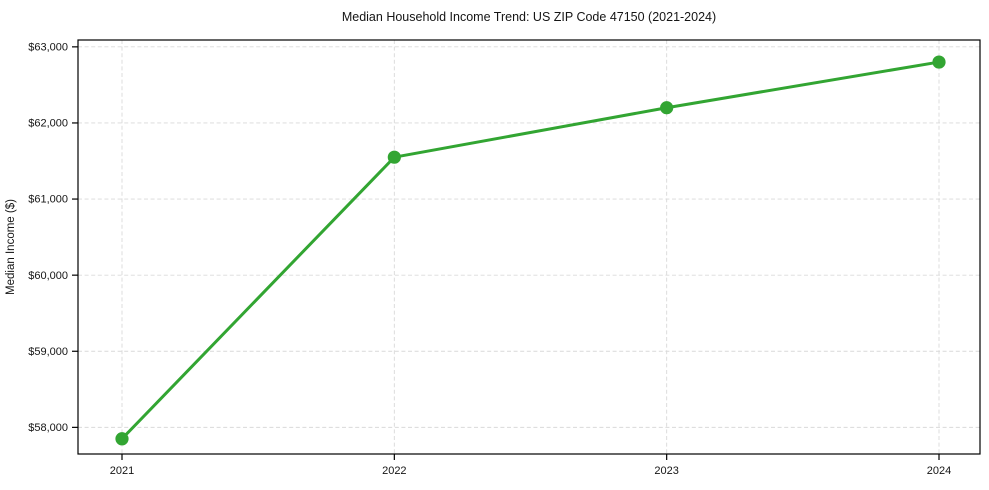 The height and width of the screenshot is (490, 989). Describe the element at coordinates (122, 439) in the screenshot. I see `data-point-2021` at that location.